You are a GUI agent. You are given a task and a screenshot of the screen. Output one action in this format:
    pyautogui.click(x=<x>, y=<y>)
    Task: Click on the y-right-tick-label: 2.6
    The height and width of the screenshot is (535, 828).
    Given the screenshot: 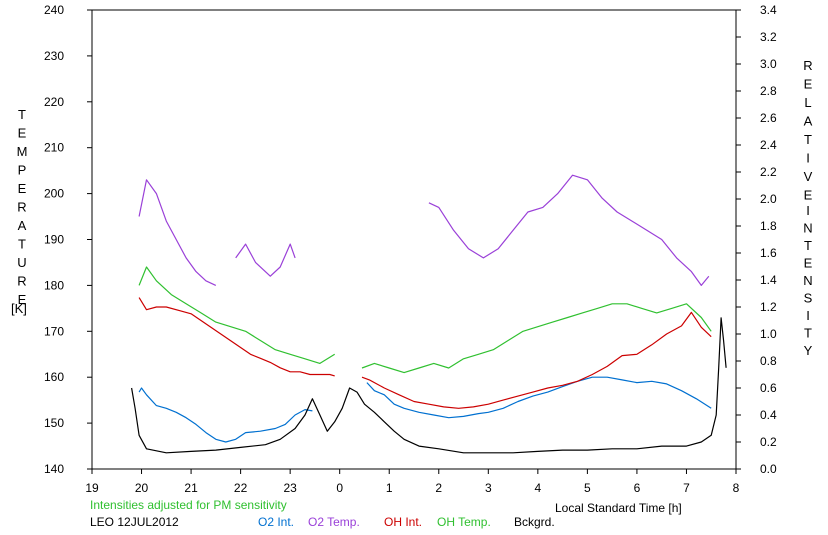 What is the action you would take?
    pyautogui.click(x=768, y=118)
    